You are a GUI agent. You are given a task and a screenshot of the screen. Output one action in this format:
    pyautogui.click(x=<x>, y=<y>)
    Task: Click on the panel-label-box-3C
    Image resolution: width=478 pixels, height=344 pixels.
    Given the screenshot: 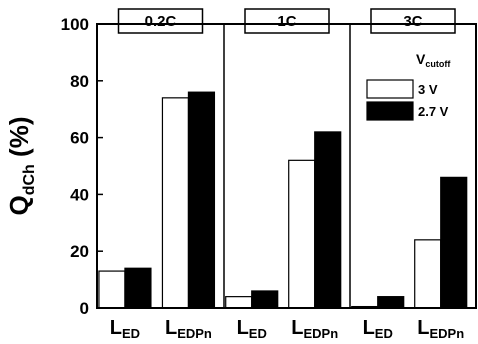 What is the action you would take?
    pyautogui.click(x=413, y=21)
    